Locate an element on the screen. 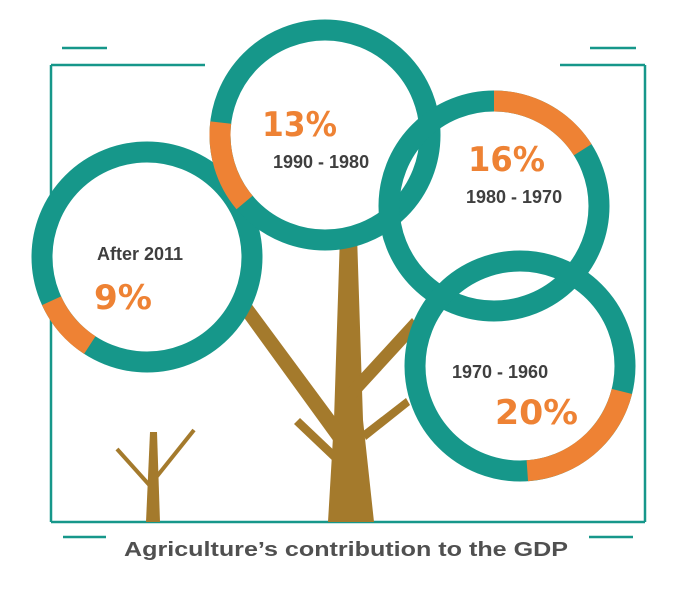 The height and width of the screenshot is (600, 696). share-label-after-2011: 9% is located at coordinates (123, 298).